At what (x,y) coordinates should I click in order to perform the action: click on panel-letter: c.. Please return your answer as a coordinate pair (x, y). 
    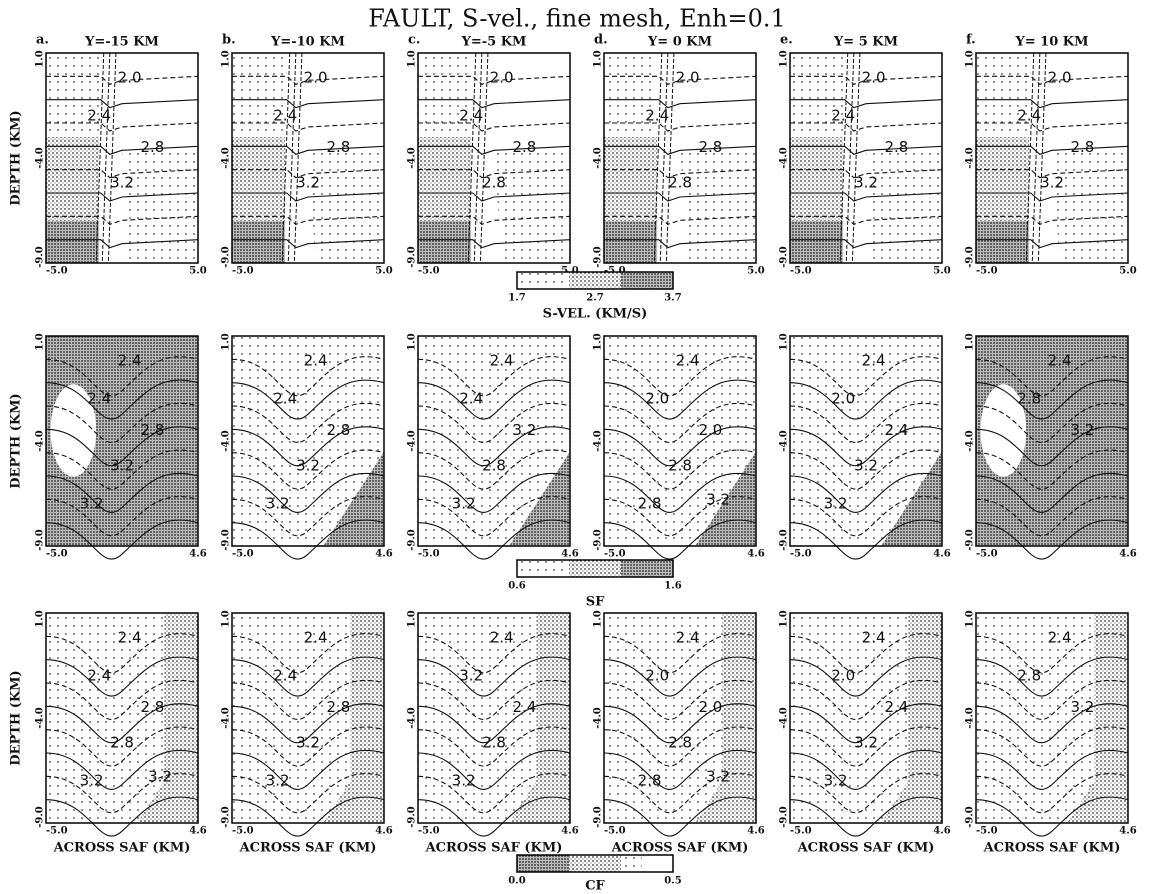
    Looking at the image, I should click on (414, 40).